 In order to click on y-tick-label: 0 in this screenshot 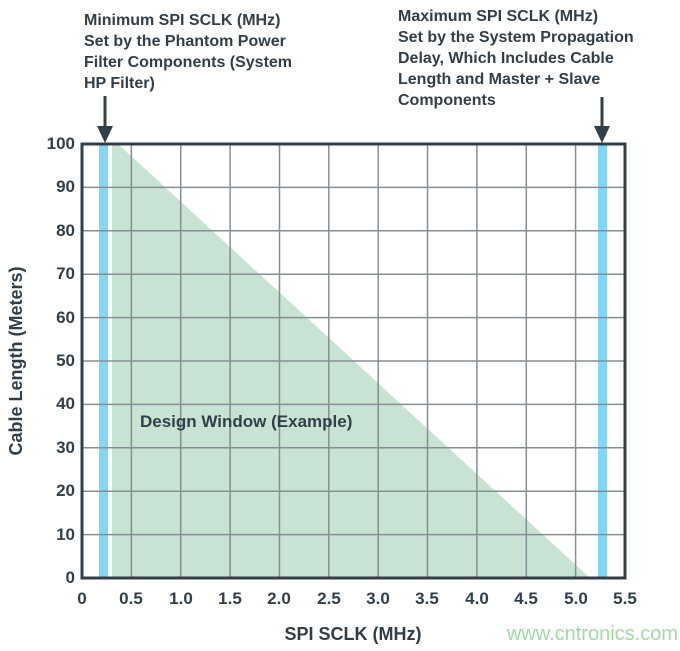, I will do `click(70, 577)`.